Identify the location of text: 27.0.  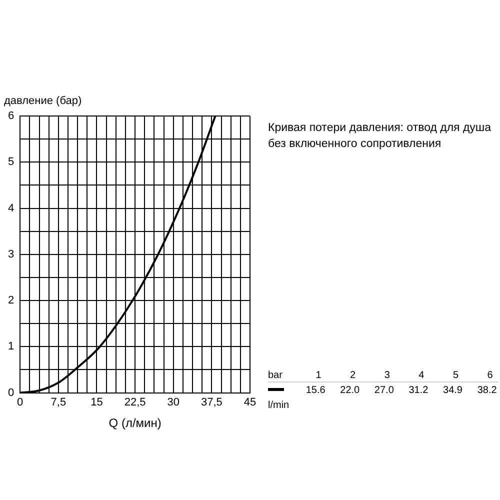
(384, 390).